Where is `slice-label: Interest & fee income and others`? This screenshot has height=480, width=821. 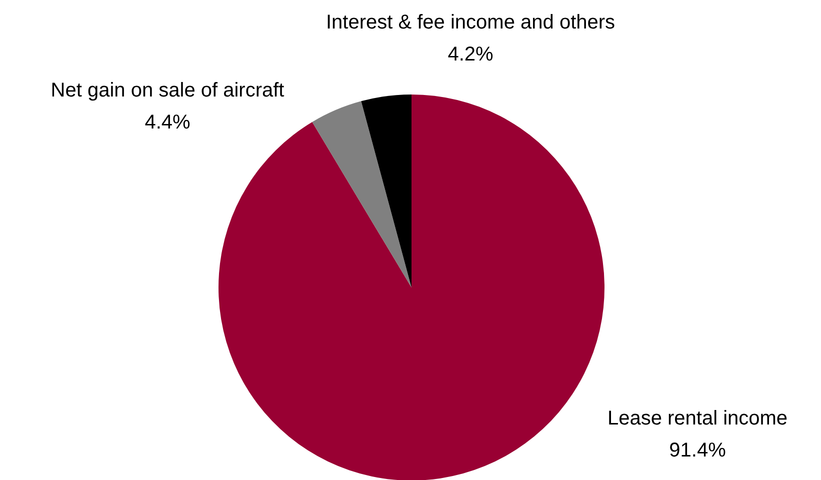
slice-label: Interest & fee income and others is located at coordinates (471, 23).